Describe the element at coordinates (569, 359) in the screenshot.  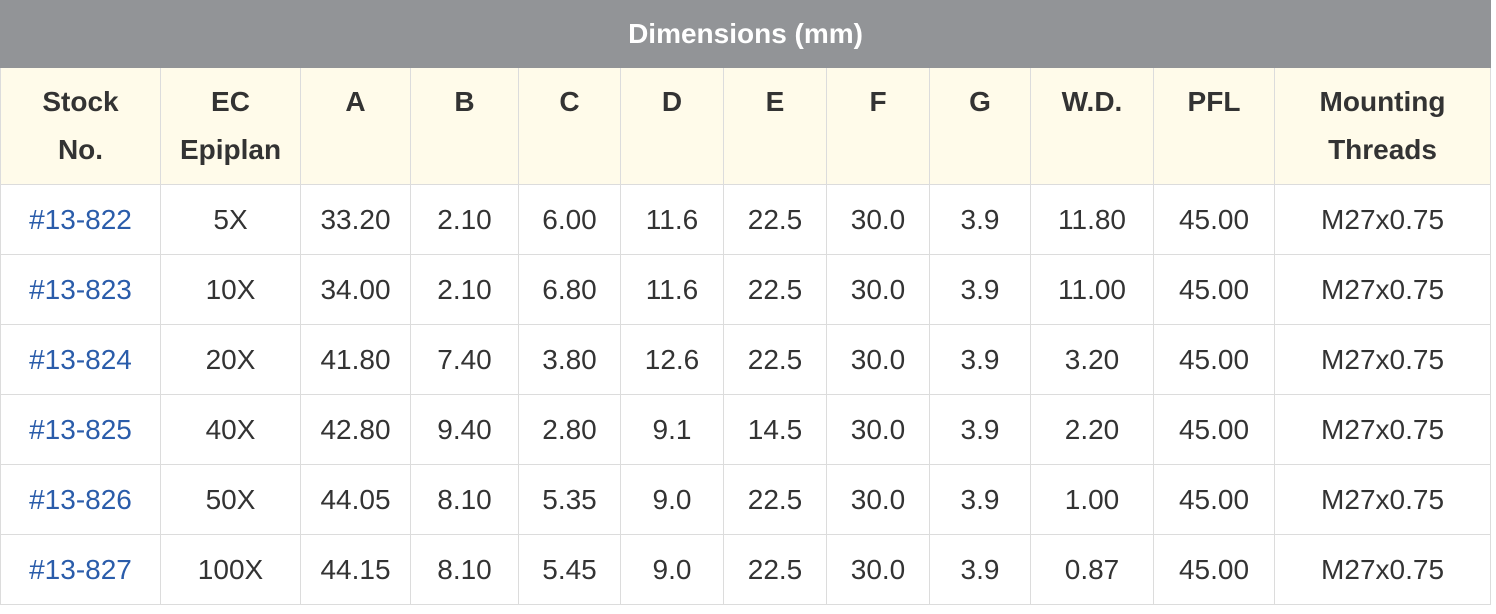
I see `c-cell: 3.80` at that location.